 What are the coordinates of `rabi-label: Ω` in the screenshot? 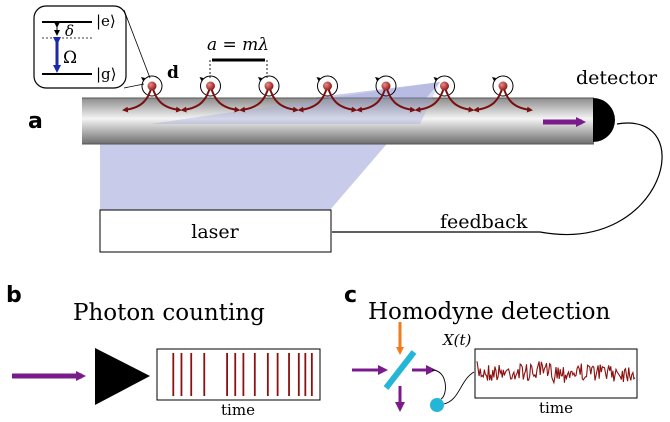 It's located at (70, 58).